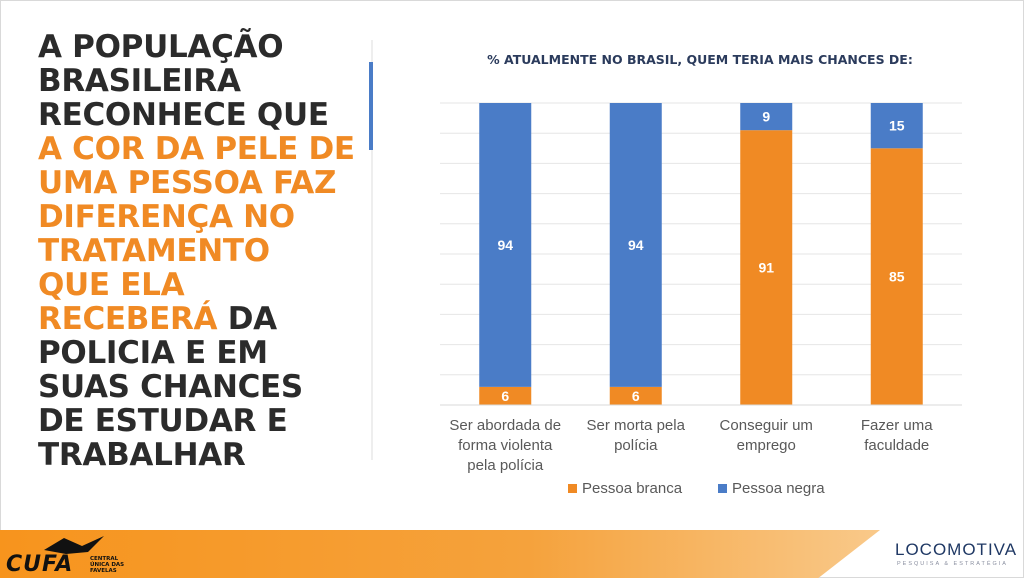 This screenshot has height=578, width=1024. Describe the element at coordinates (196, 149) in the screenshot. I see `headline-highlight: A COR DA PELE DE` at that location.